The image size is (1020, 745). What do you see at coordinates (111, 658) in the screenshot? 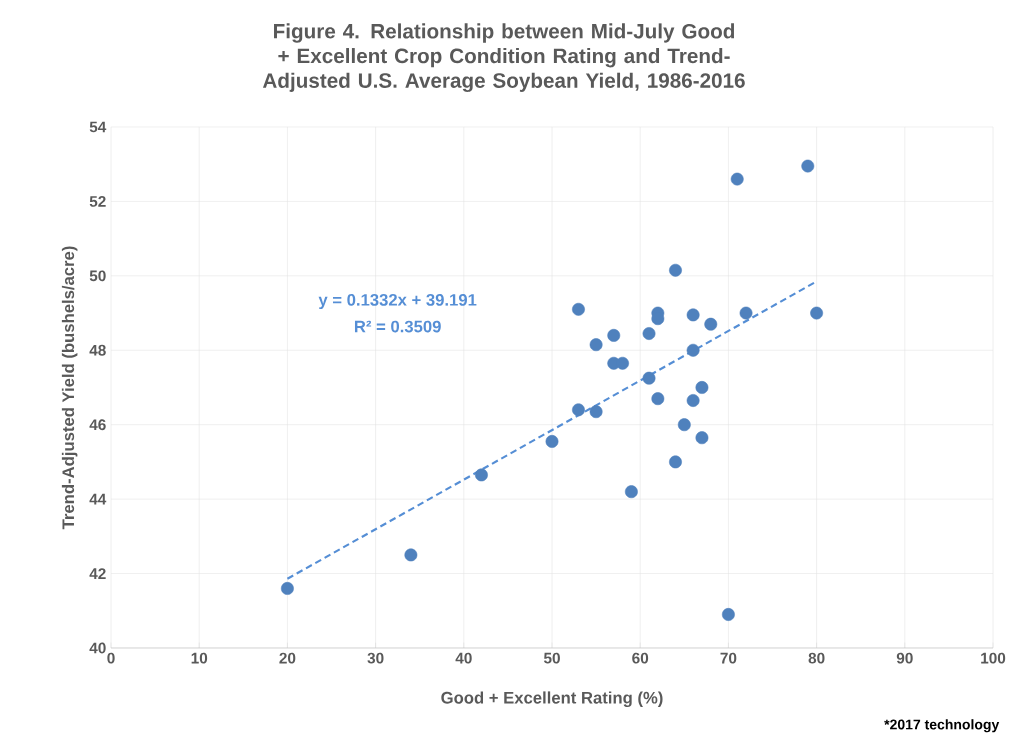
I see `x-tick-label: 0` at bounding box center [111, 658].